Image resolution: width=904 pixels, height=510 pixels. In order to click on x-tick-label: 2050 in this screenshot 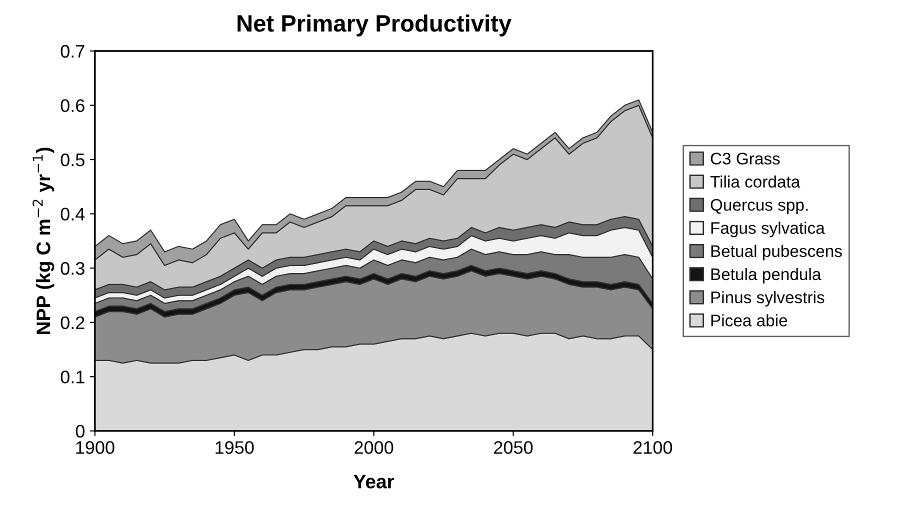, I will do `click(513, 447)`.